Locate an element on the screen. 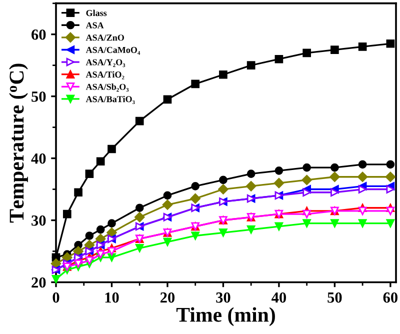 The width and height of the screenshot is (400, 334). y-axis-title: Temperature ($^{o}$C) is located at coordinates (18, 143).